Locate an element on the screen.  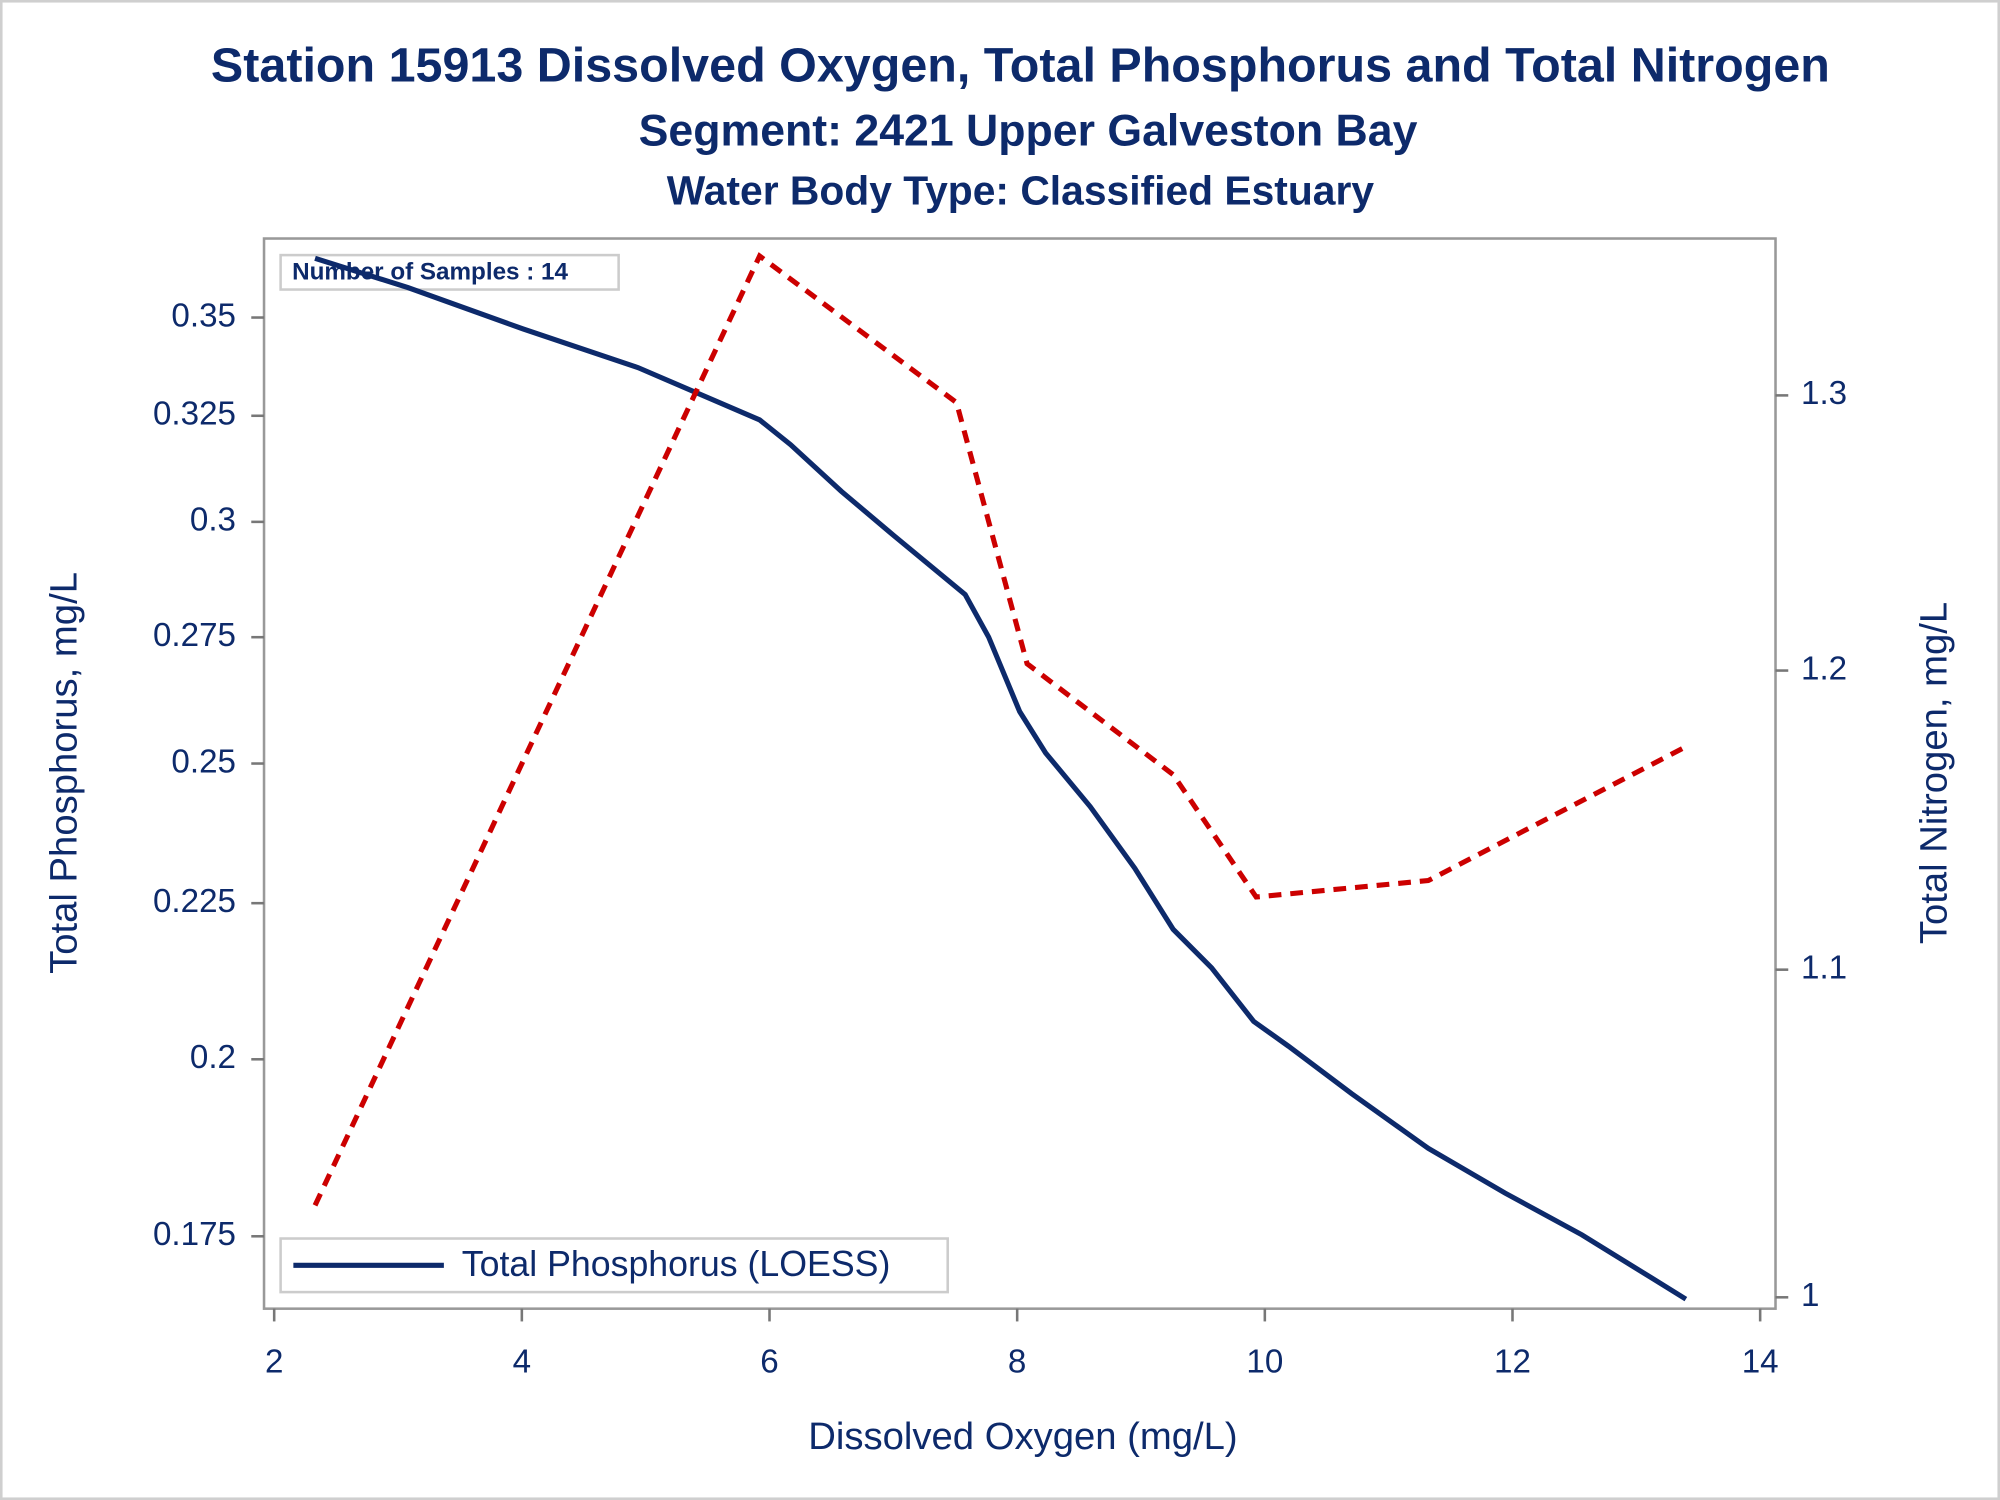
y-axis-label: Total Phosphorus, mg/L is located at coordinates (63, 773).